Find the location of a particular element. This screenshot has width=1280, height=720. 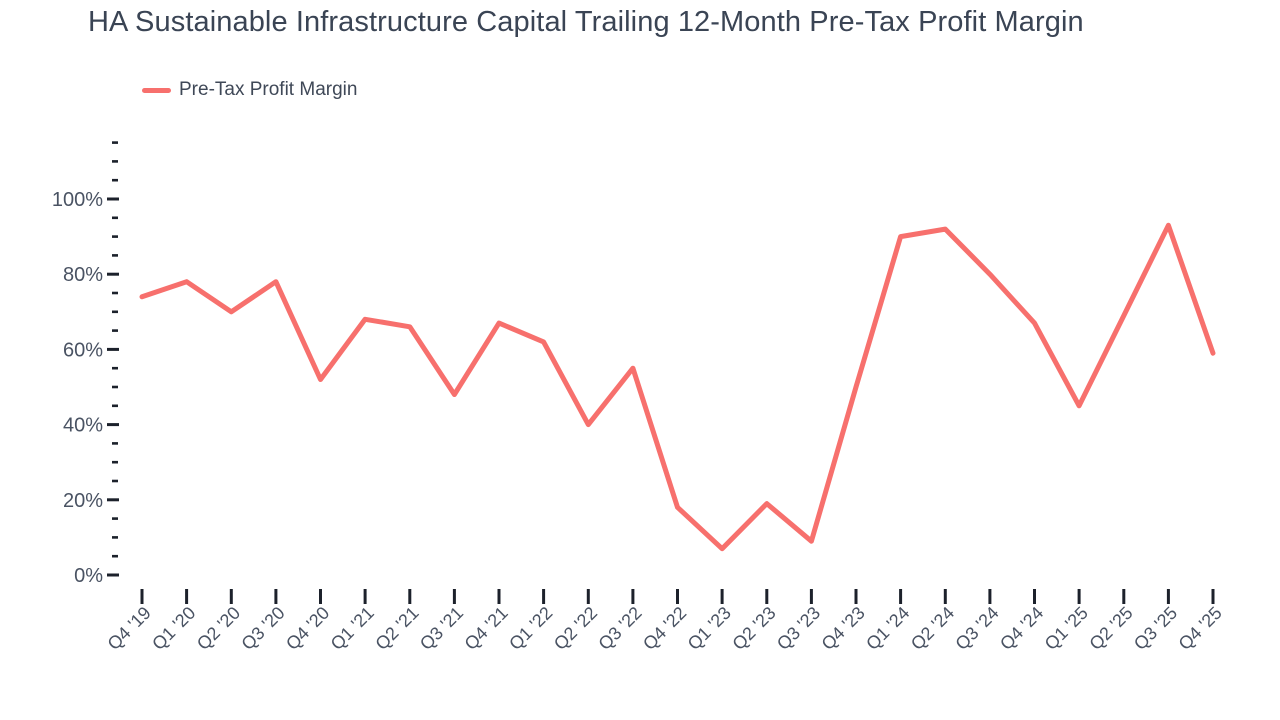

x-axis-label: Q2 '22 is located at coordinates (575, 628).